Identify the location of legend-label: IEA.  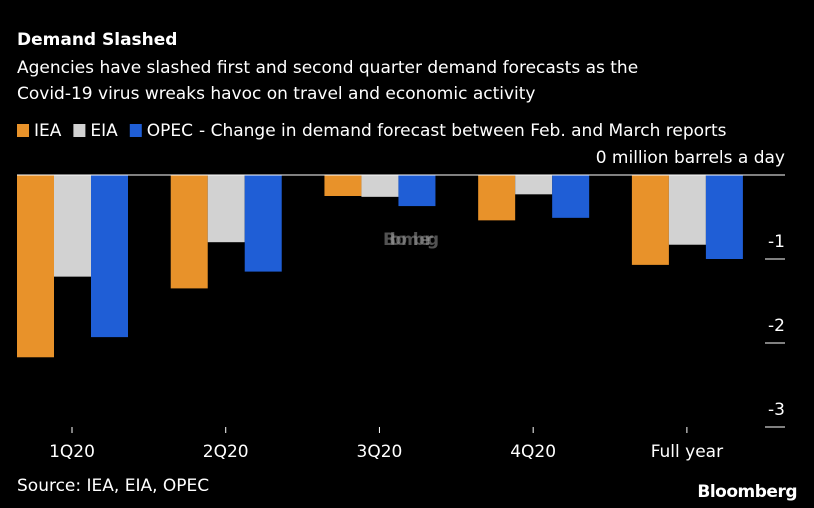
(48, 131).